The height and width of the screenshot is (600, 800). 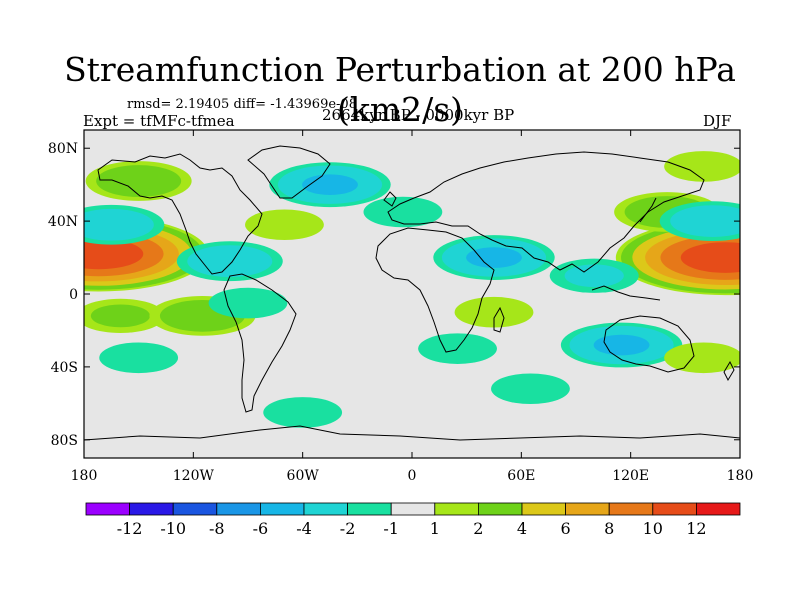 What do you see at coordinates (194, 476) in the screenshot?
I see `x-tick-label: 120W` at bounding box center [194, 476].